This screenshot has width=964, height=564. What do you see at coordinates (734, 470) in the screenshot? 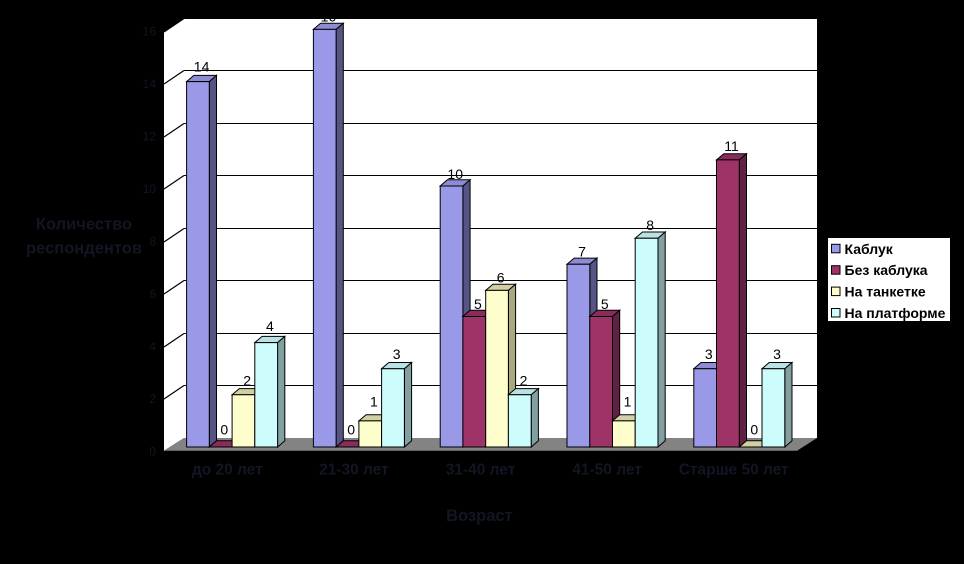
I see `svg-text: Старше 50 лет` at bounding box center [734, 470].